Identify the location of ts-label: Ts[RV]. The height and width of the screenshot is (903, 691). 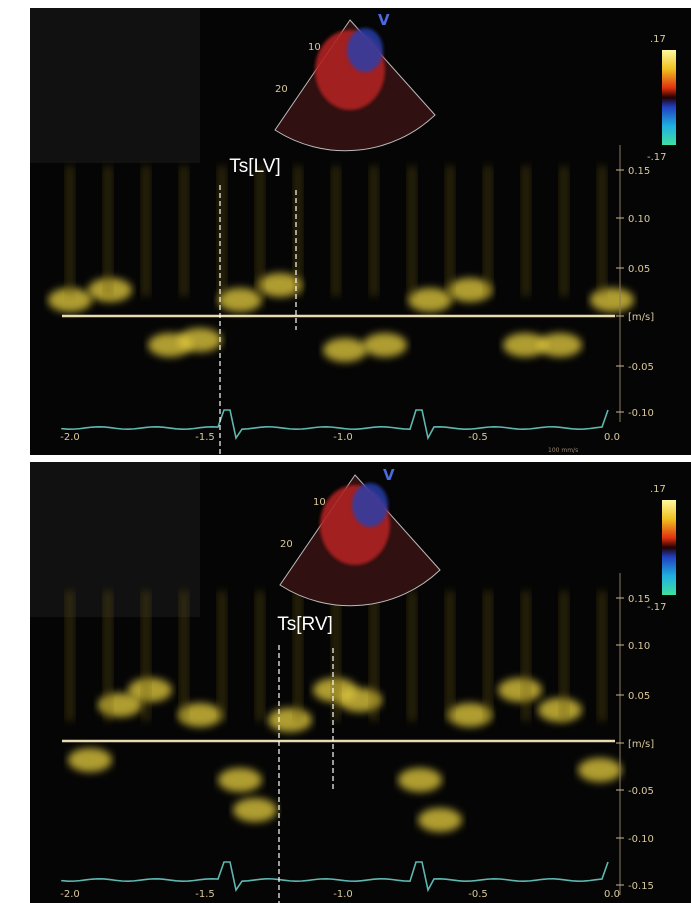
(305, 624).